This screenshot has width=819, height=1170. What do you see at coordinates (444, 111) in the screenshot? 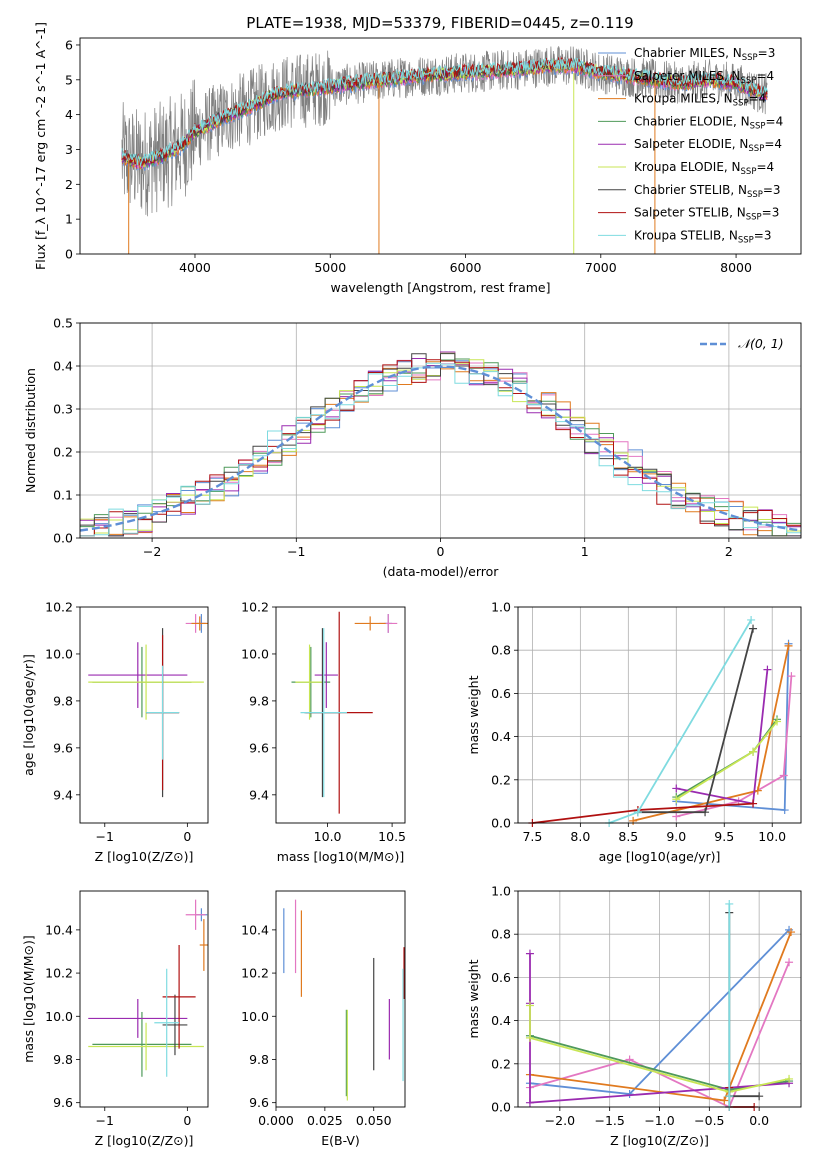
I see `model-spectrum-line` at bounding box center [444, 111].